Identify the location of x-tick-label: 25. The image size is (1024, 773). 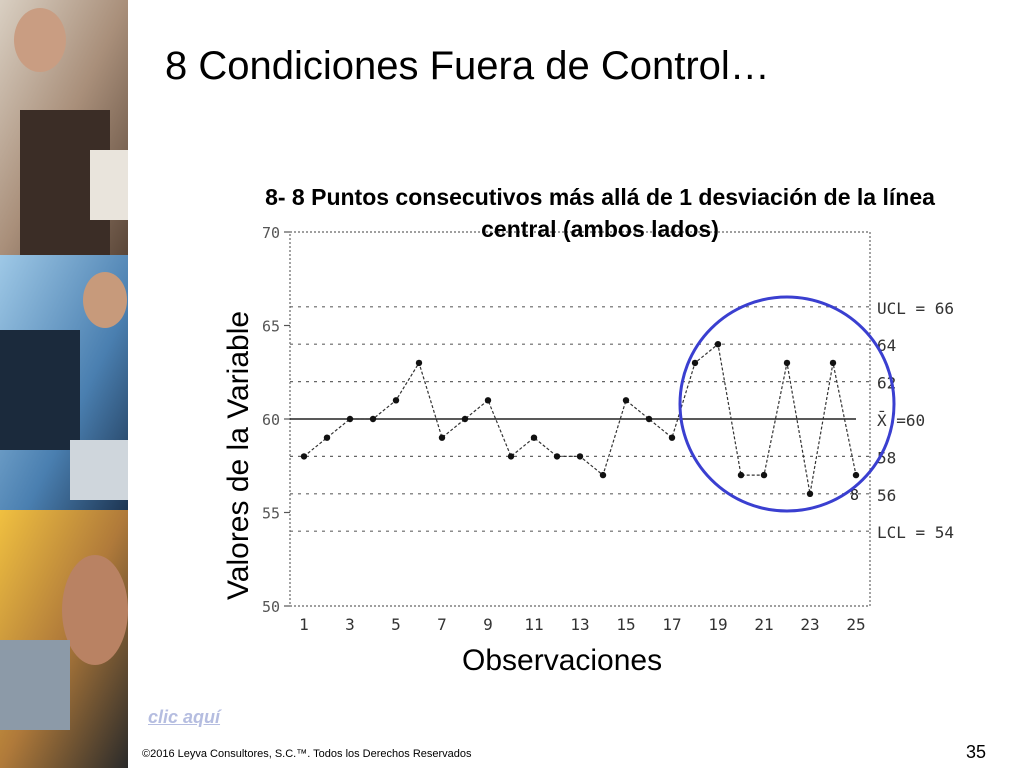
(855, 624).